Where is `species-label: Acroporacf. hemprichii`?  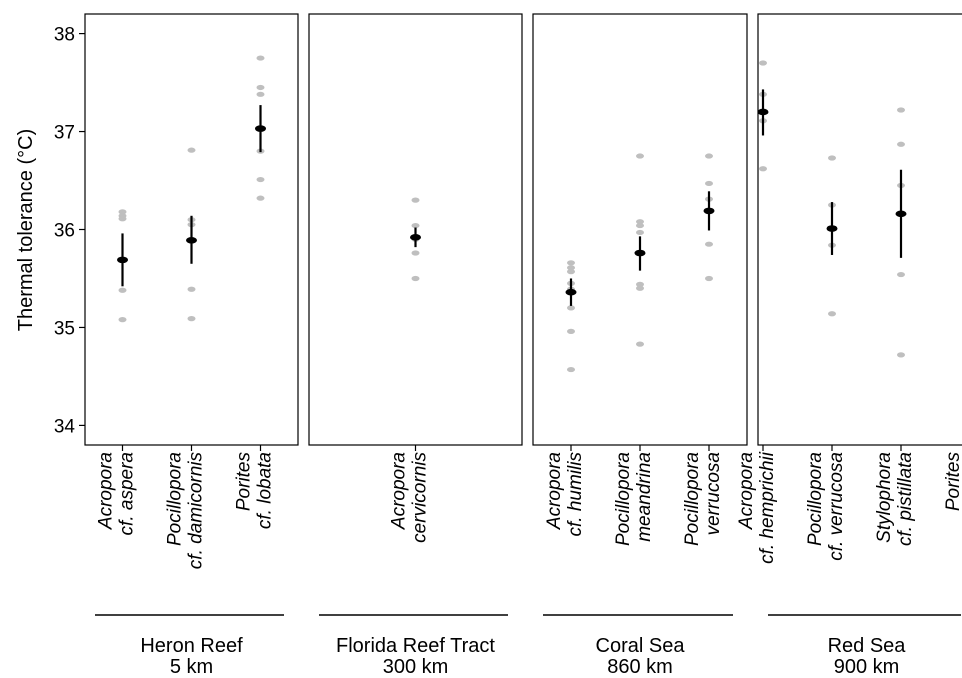
species-label: Acroporacf. hemprichii is located at coordinates (757, 507).